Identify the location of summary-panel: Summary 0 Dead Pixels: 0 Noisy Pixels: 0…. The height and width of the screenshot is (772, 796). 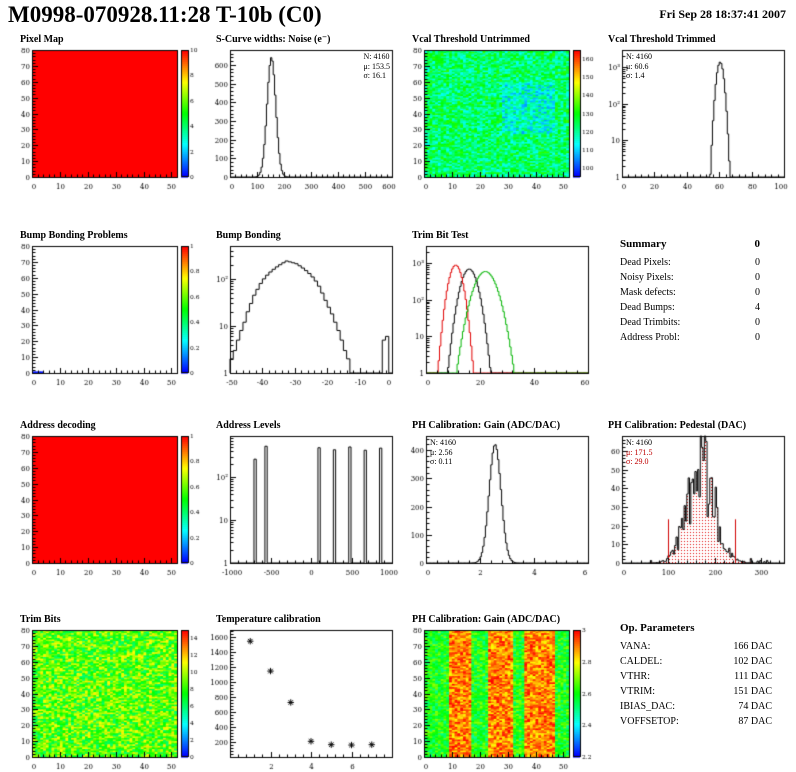
(694, 305).